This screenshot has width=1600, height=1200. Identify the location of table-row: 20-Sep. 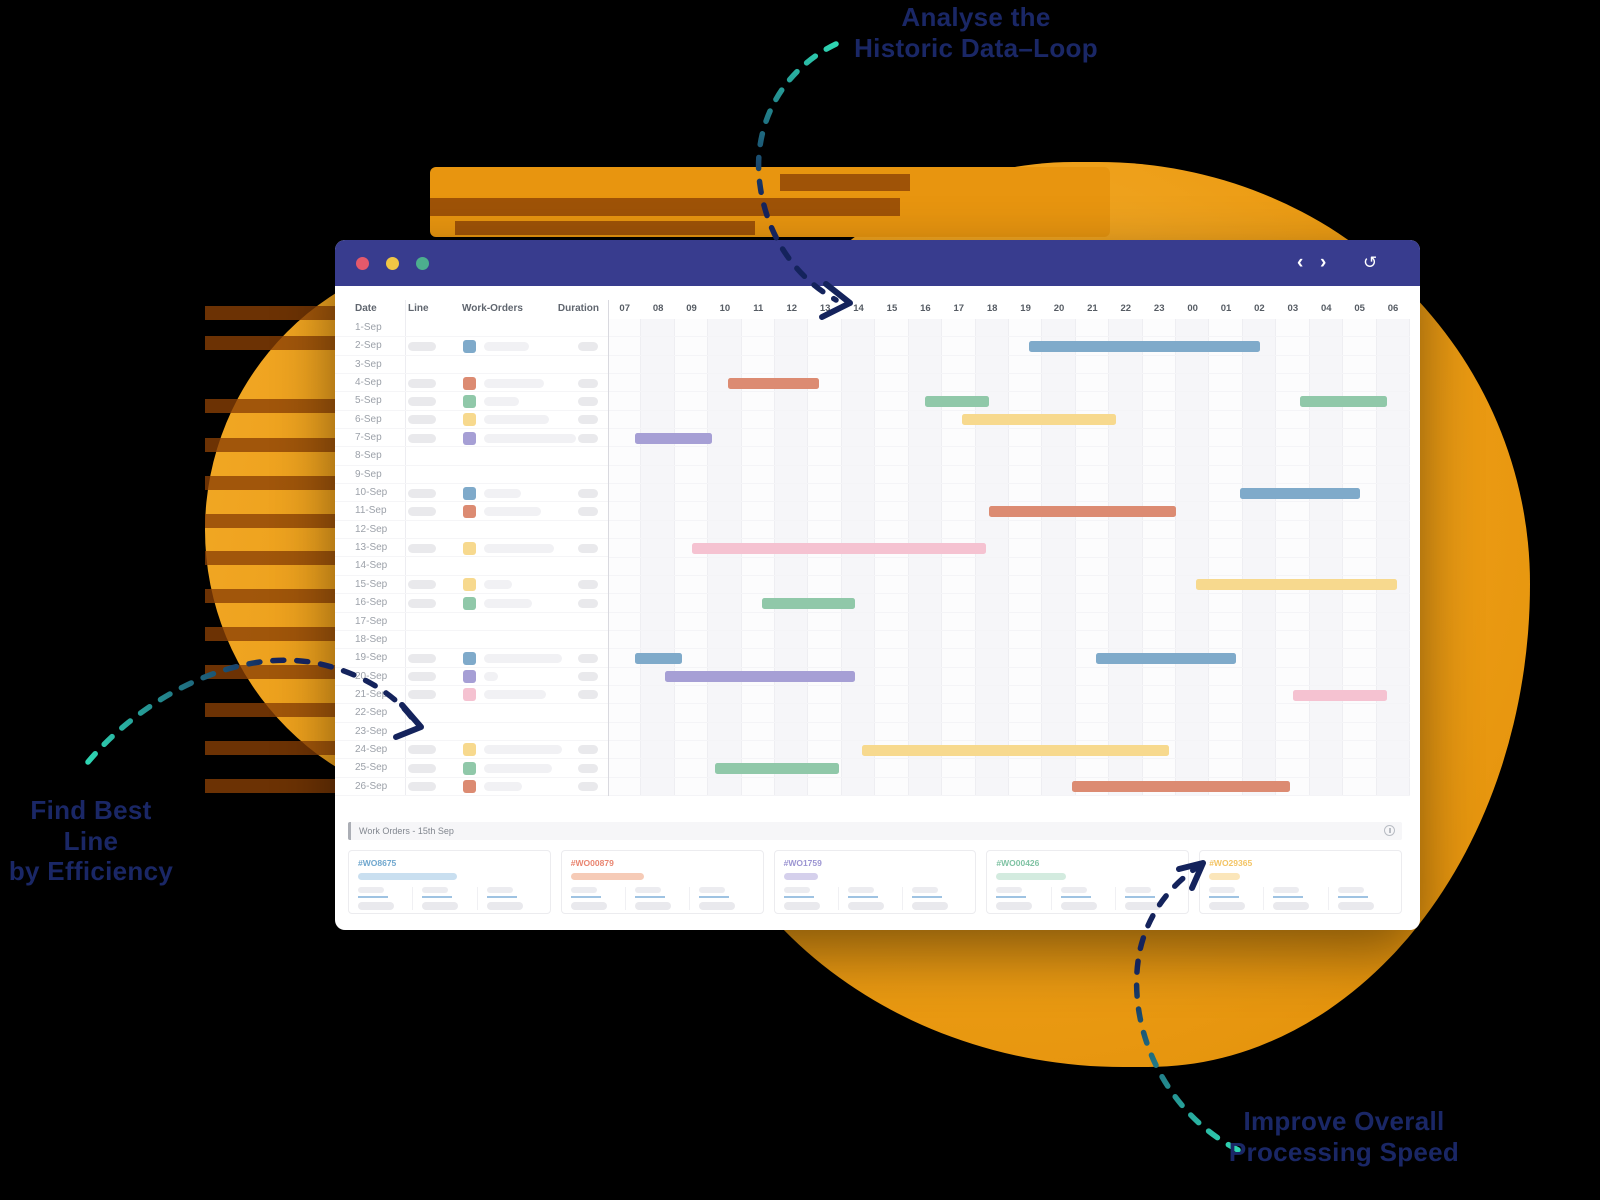
(471, 677).